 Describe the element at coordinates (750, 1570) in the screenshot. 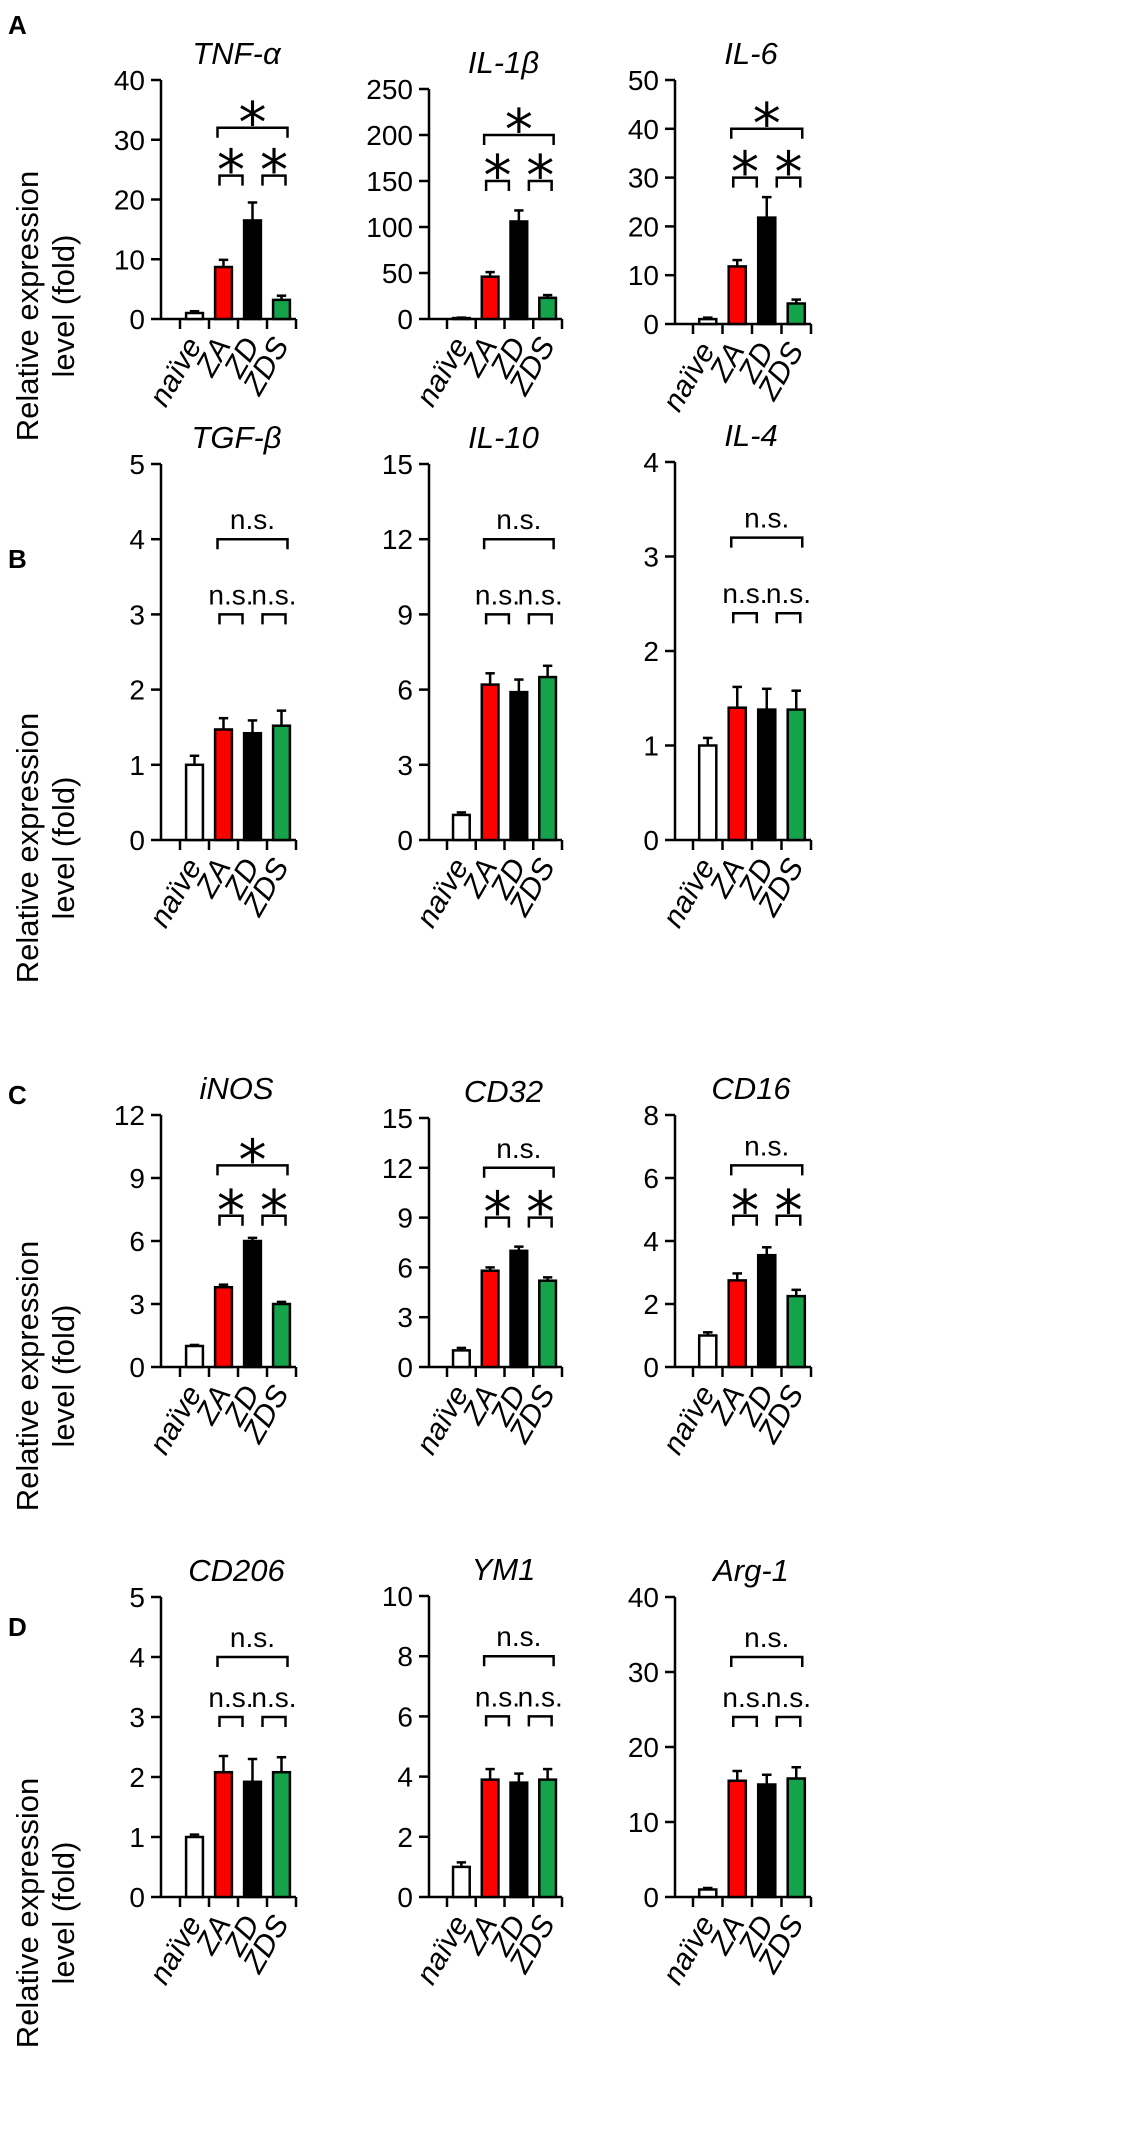

I see `chart-title: Arg-1` at that location.